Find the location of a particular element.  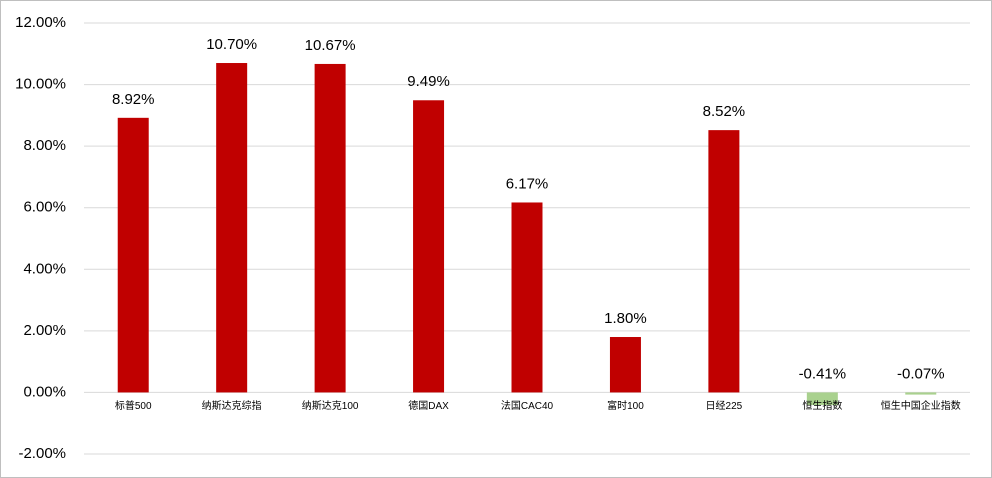

x-tick-label: 法国CAC40 is located at coordinates (527, 405).